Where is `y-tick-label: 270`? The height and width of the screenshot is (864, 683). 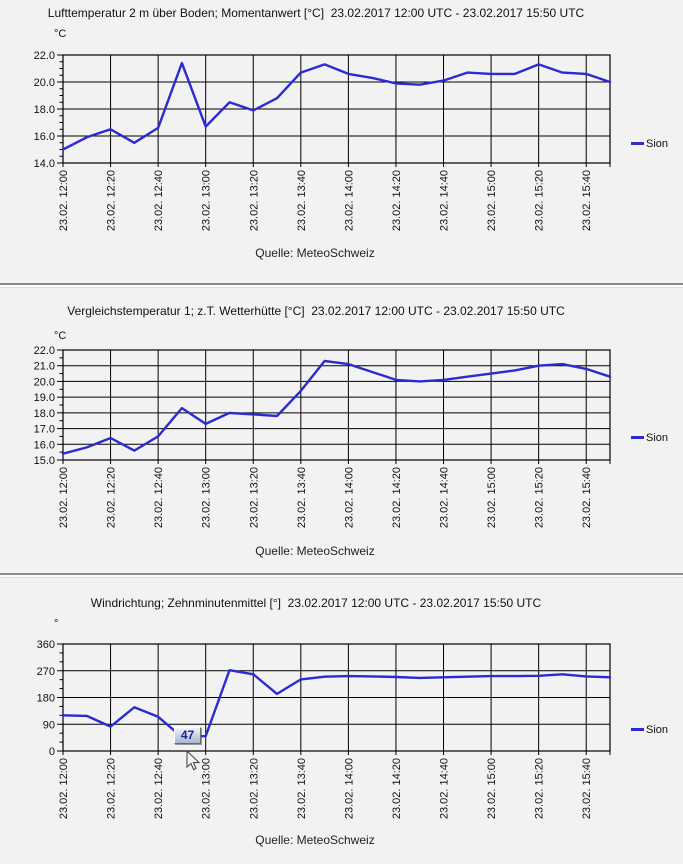 y-tick-label: 270 is located at coordinates (46, 672).